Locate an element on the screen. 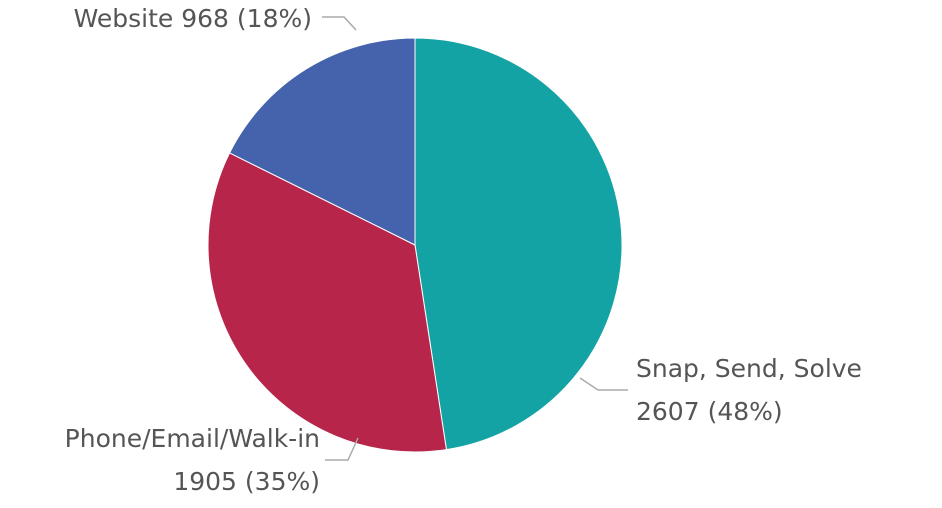  slice-label-line: Website 968 (18%) is located at coordinates (193, 18).